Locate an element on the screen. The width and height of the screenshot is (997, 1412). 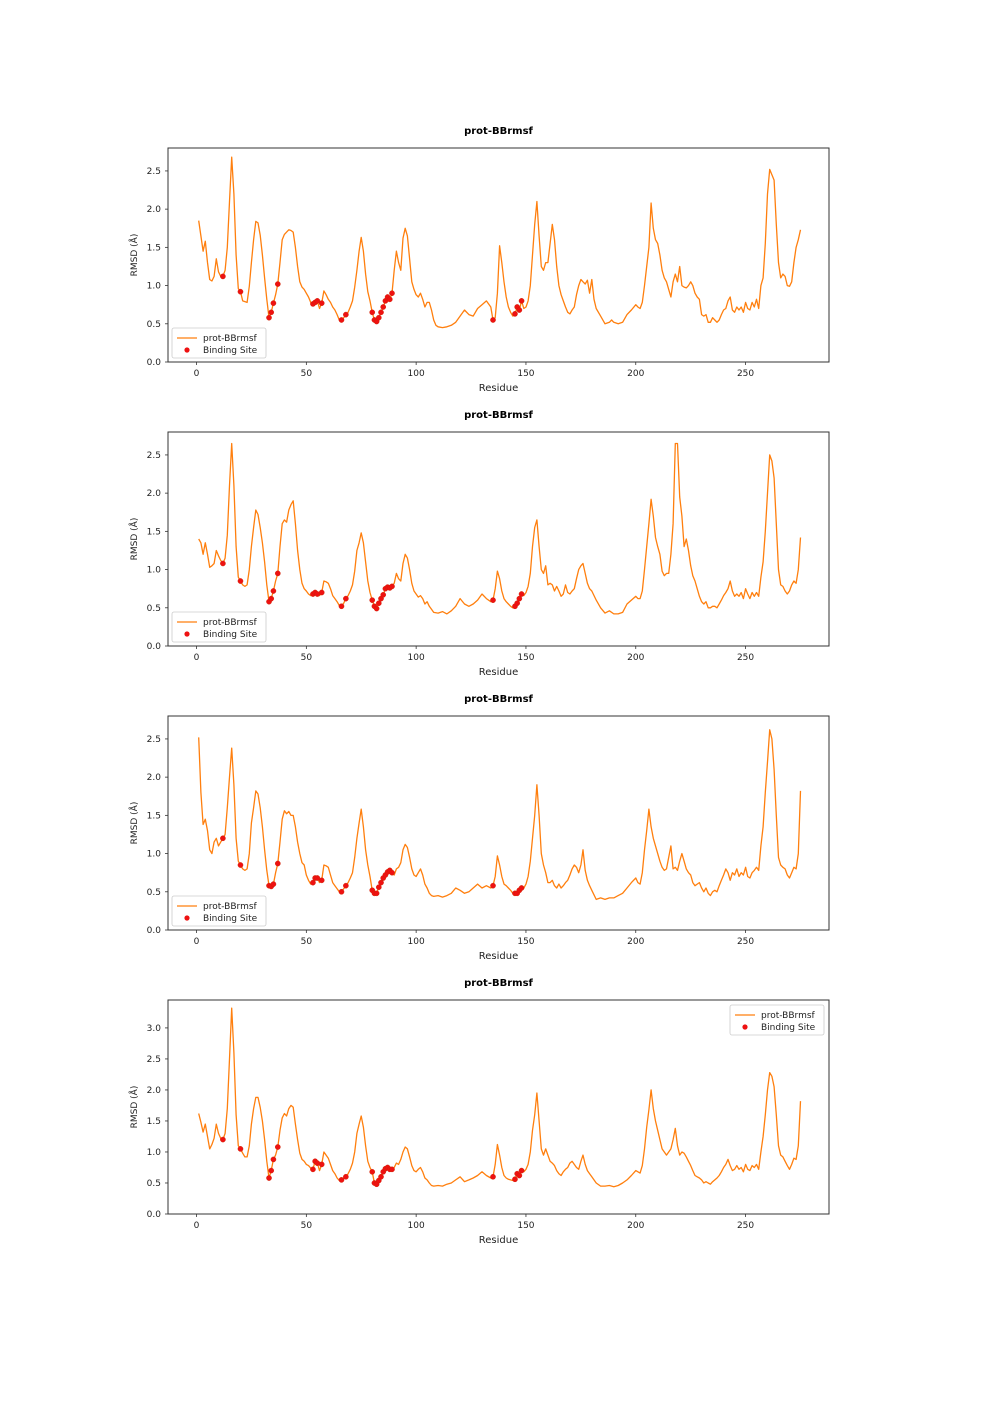
x-tick-label: 50 is located at coordinates (307, 658).